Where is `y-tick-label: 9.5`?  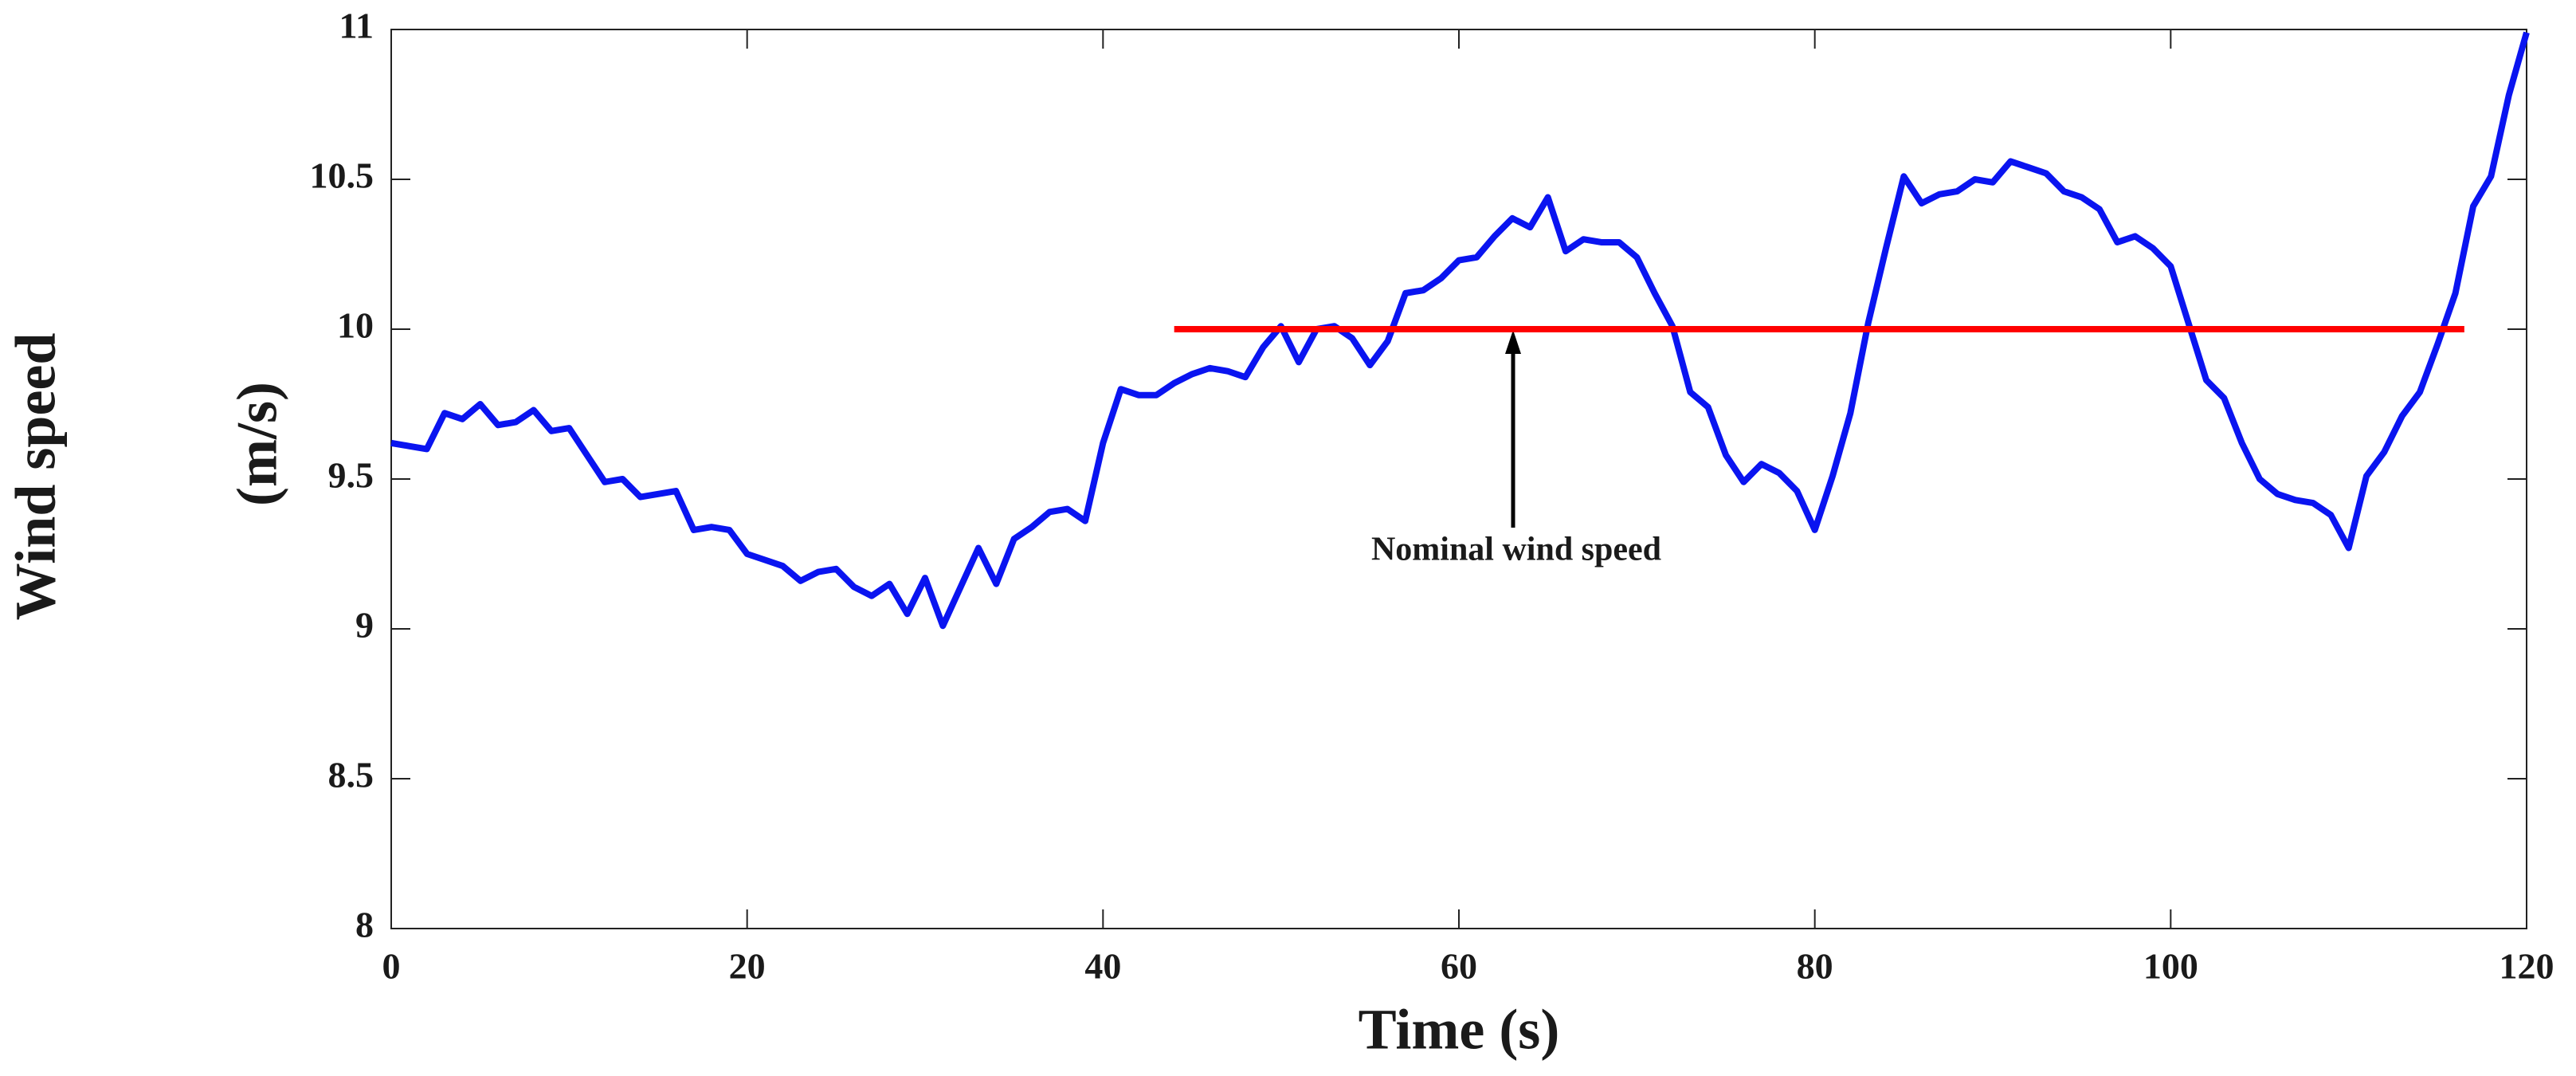 y-tick-label: 9.5 is located at coordinates (351, 475).